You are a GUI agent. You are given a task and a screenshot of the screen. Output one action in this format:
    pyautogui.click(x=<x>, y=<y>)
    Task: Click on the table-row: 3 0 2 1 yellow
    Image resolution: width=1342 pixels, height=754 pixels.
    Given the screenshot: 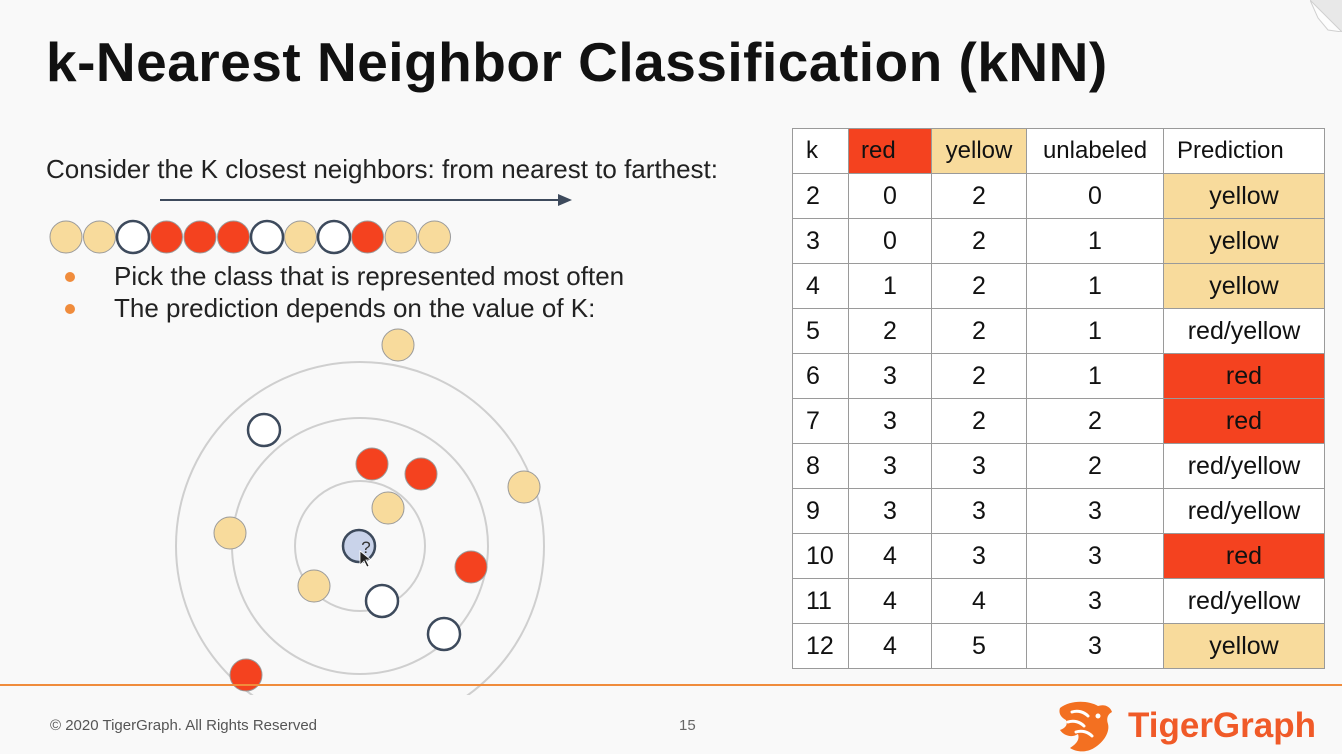 What is the action you would take?
    pyautogui.click(x=1058, y=241)
    